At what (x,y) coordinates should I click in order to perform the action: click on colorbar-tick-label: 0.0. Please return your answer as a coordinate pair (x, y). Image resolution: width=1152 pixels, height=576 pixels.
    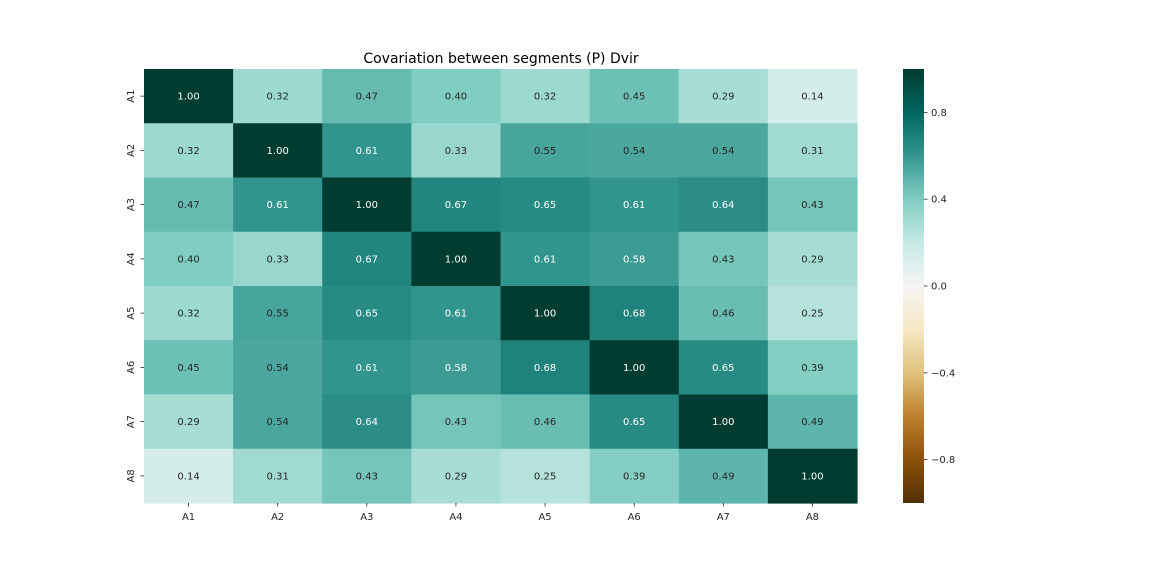
    Looking at the image, I should click on (939, 287).